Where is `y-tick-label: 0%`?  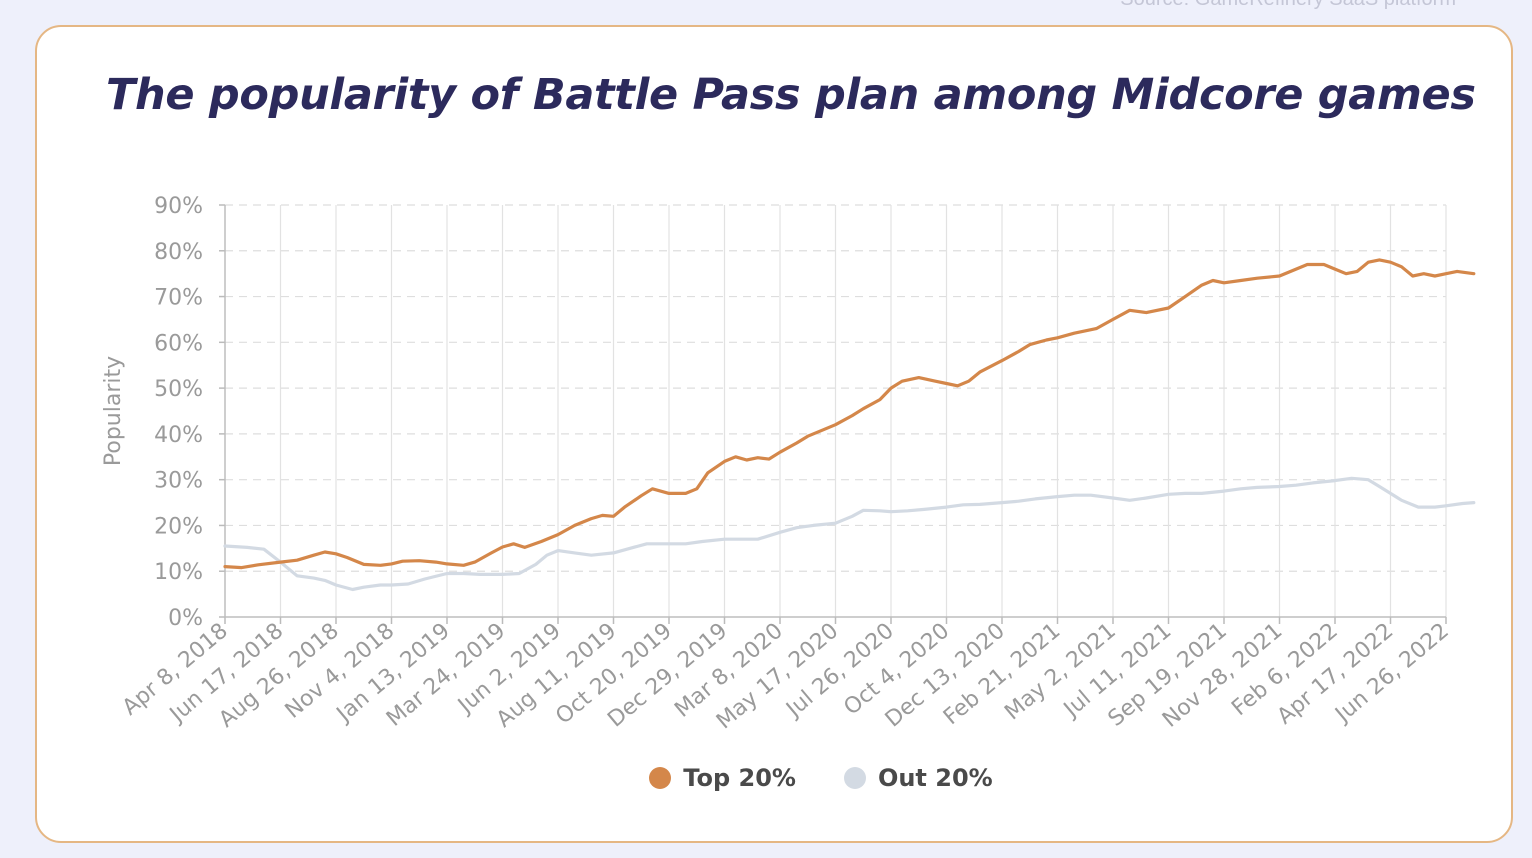 y-tick-label: 0% is located at coordinates (185, 618).